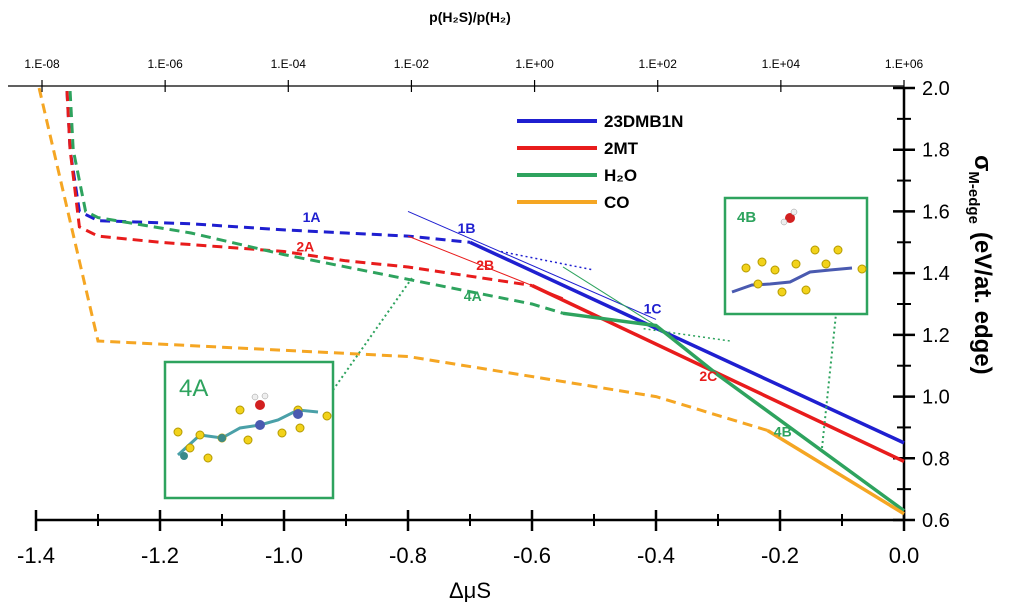 This screenshot has height=603, width=1018. I want to click on y-axis-units: (eV/at. edge), so click(982, 303).